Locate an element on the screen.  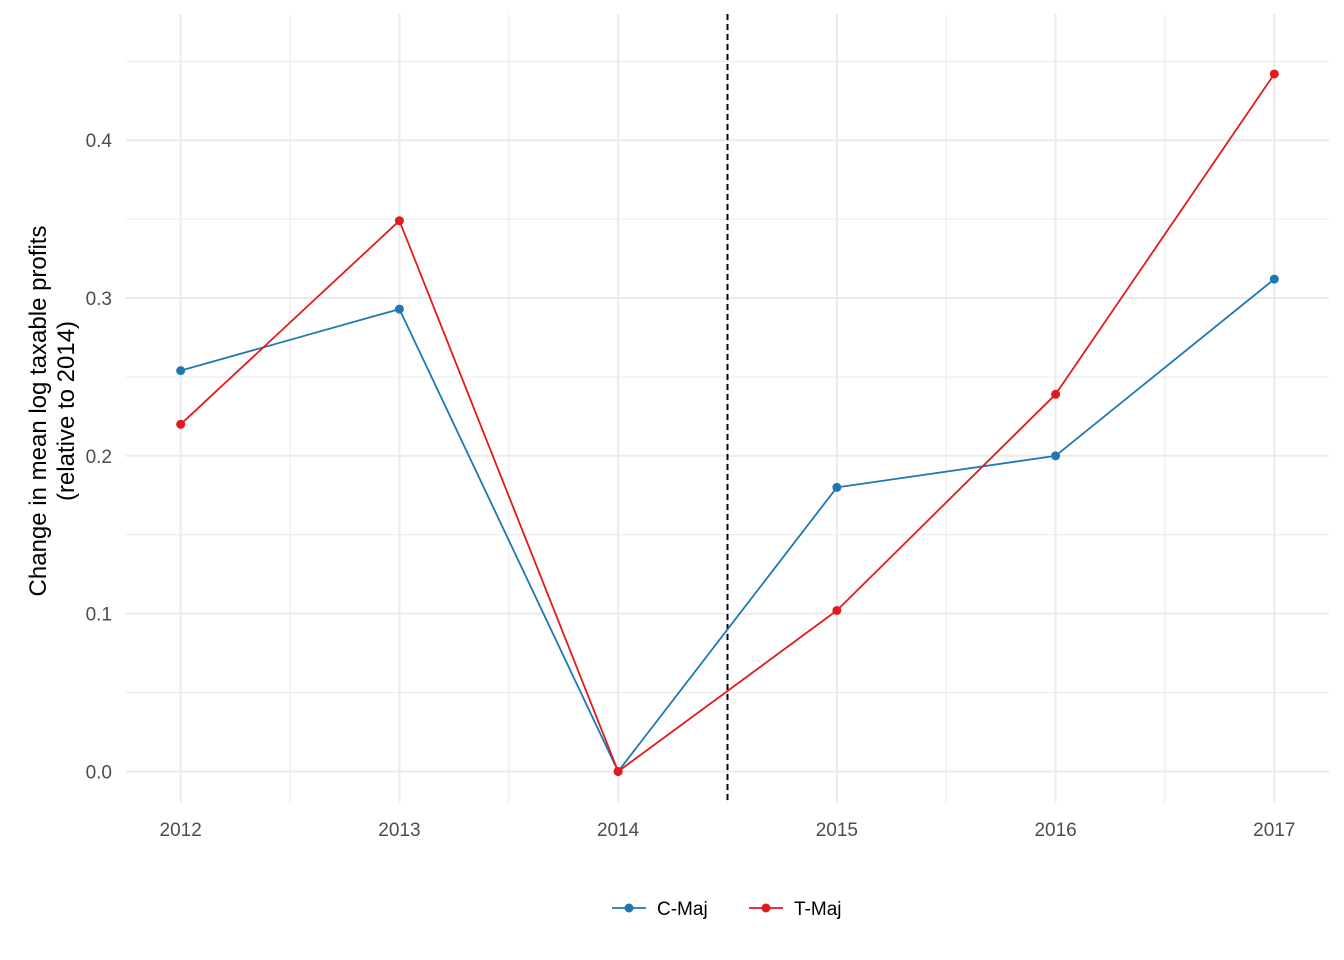
x-tick-labels: 2012 2013 2014 2015 2016 2017 is located at coordinates (728, 830).